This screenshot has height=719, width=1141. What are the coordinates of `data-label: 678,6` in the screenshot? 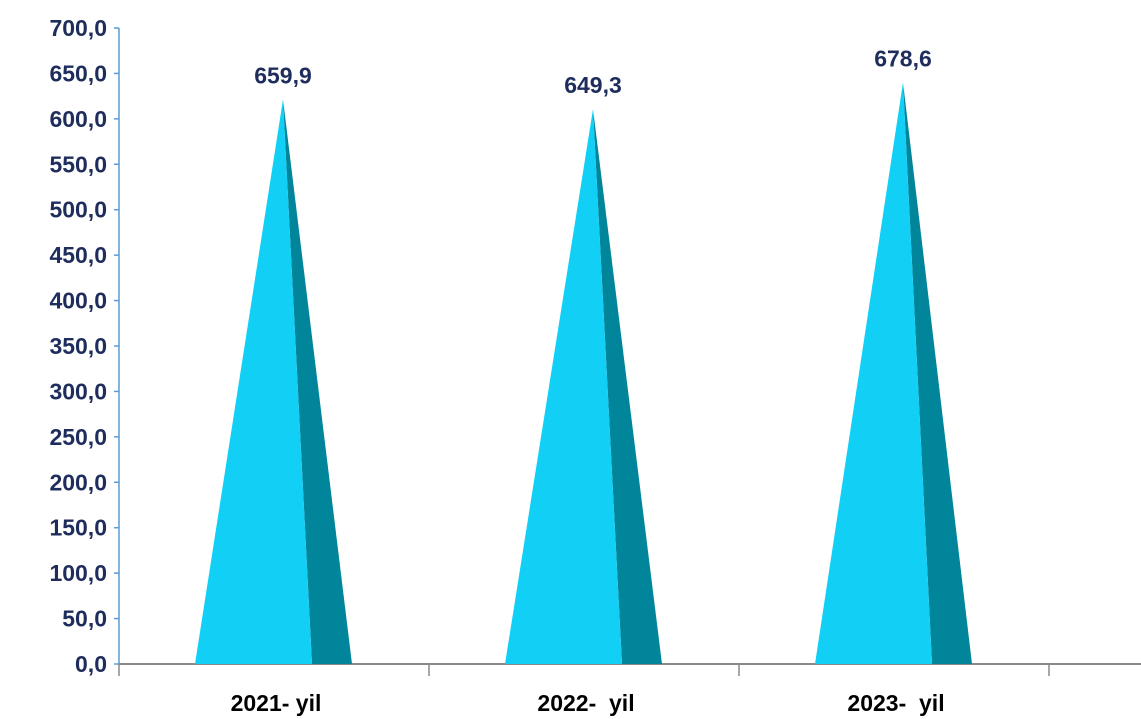 It's located at (903, 58).